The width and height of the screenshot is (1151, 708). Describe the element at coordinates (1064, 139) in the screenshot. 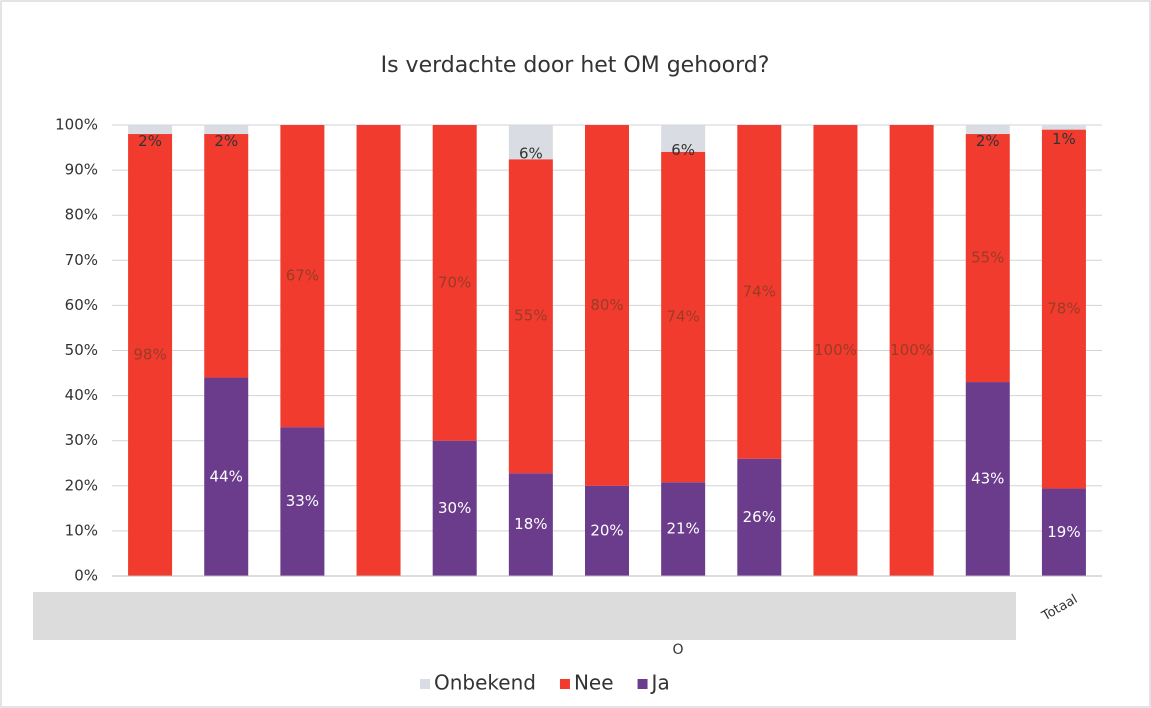

I see `data-label: 1%` at that location.